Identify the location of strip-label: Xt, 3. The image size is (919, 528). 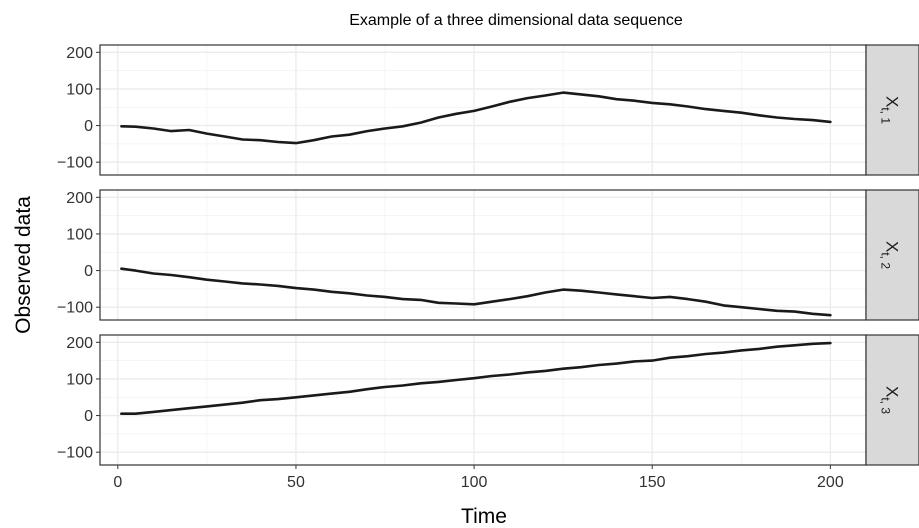
(890, 400).